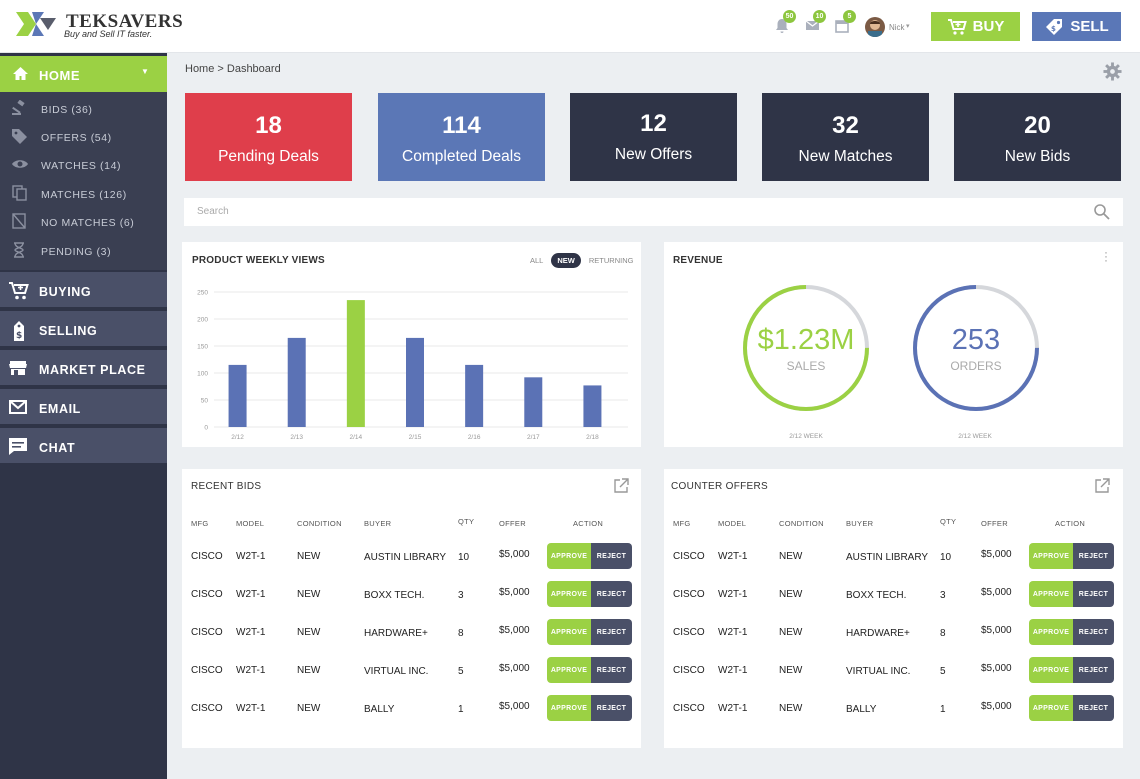 This screenshot has width=1140, height=779. Describe the element at coordinates (206, 428) in the screenshot. I see `y-tick-label: 0` at that location.